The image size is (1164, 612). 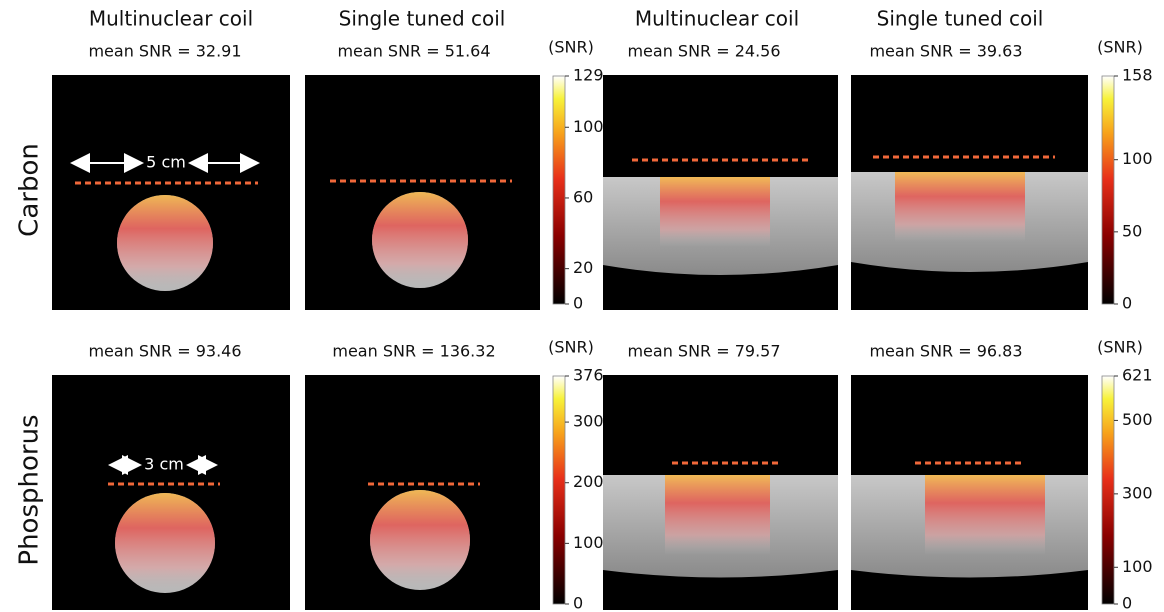 What do you see at coordinates (588, 75) in the screenshot?
I see `colorbar-tick-label: 129` at bounding box center [588, 75].